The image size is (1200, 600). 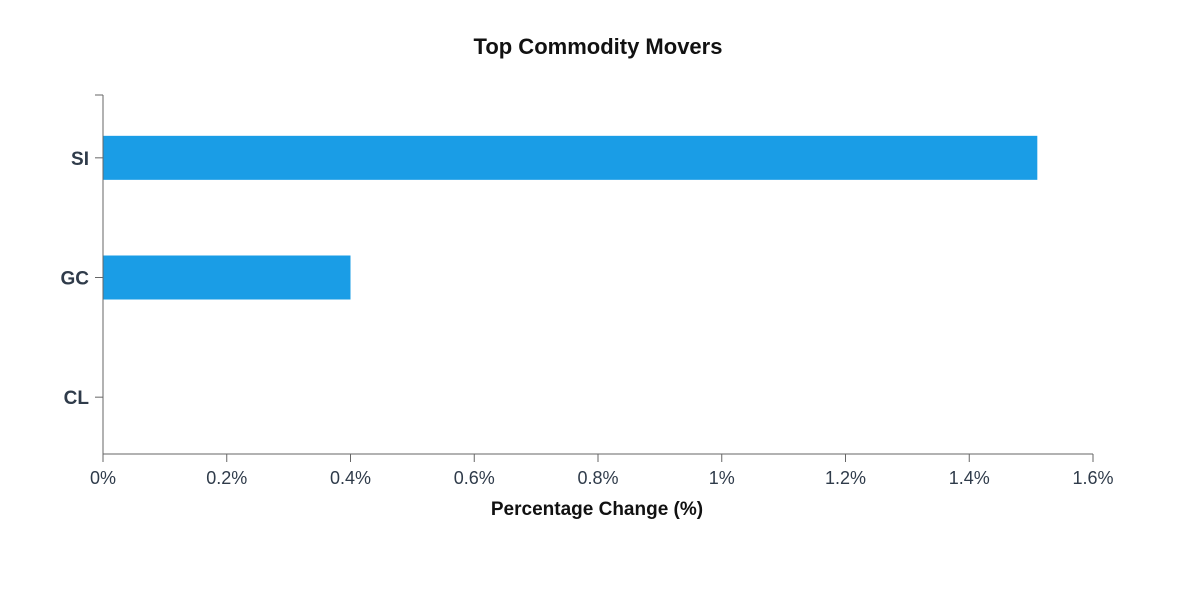 What do you see at coordinates (597, 509) in the screenshot?
I see `x-axis-label: Percentage Change (%)` at bounding box center [597, 509].